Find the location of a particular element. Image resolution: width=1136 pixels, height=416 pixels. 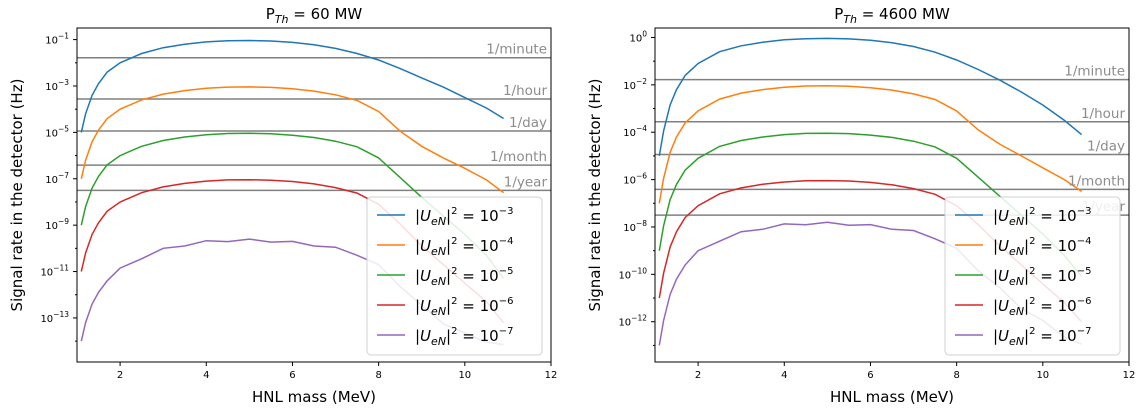

x-tick-label: 2 is located at coordinates (698, 375).